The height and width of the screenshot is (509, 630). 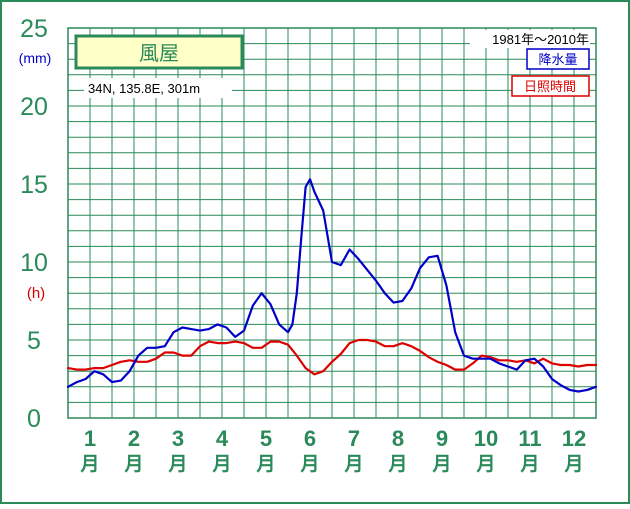 What do you see at coordinates (266, 438) in the screenshot?
I see `x-tick-month-number: 5` at bounding box center [266, 438].